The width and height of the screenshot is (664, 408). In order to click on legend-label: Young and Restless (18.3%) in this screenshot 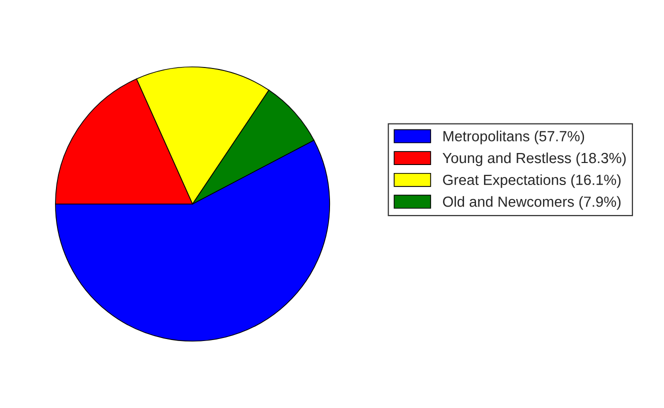, I will do `click(534, 159)`.